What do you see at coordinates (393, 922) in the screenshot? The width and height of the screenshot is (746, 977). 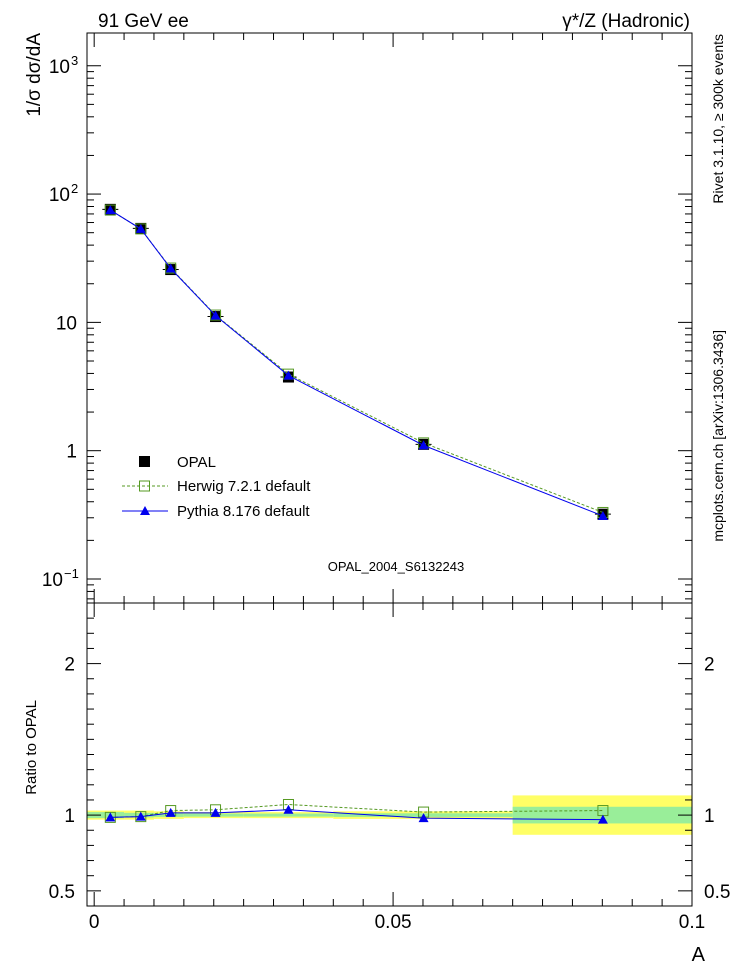 I see `x-tick-label-1: 0.05` at bounding box center [393, 922].